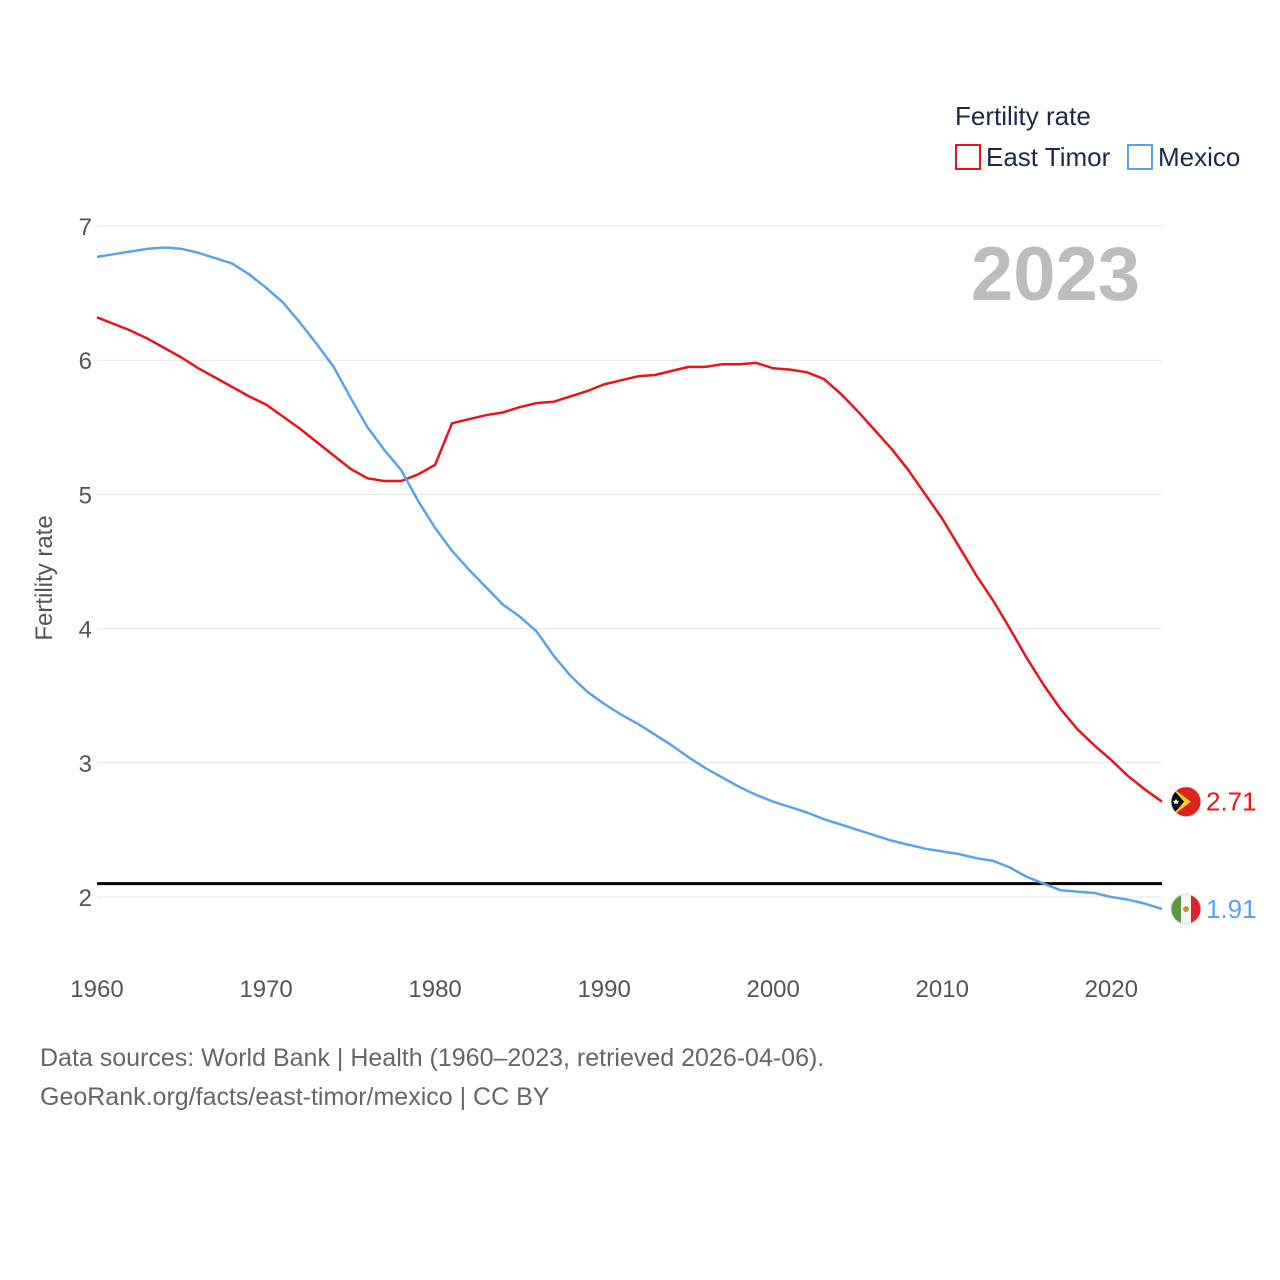 The image size is (1280, 1280). I want to click on y-tick-label: 6, so click(85, 361).